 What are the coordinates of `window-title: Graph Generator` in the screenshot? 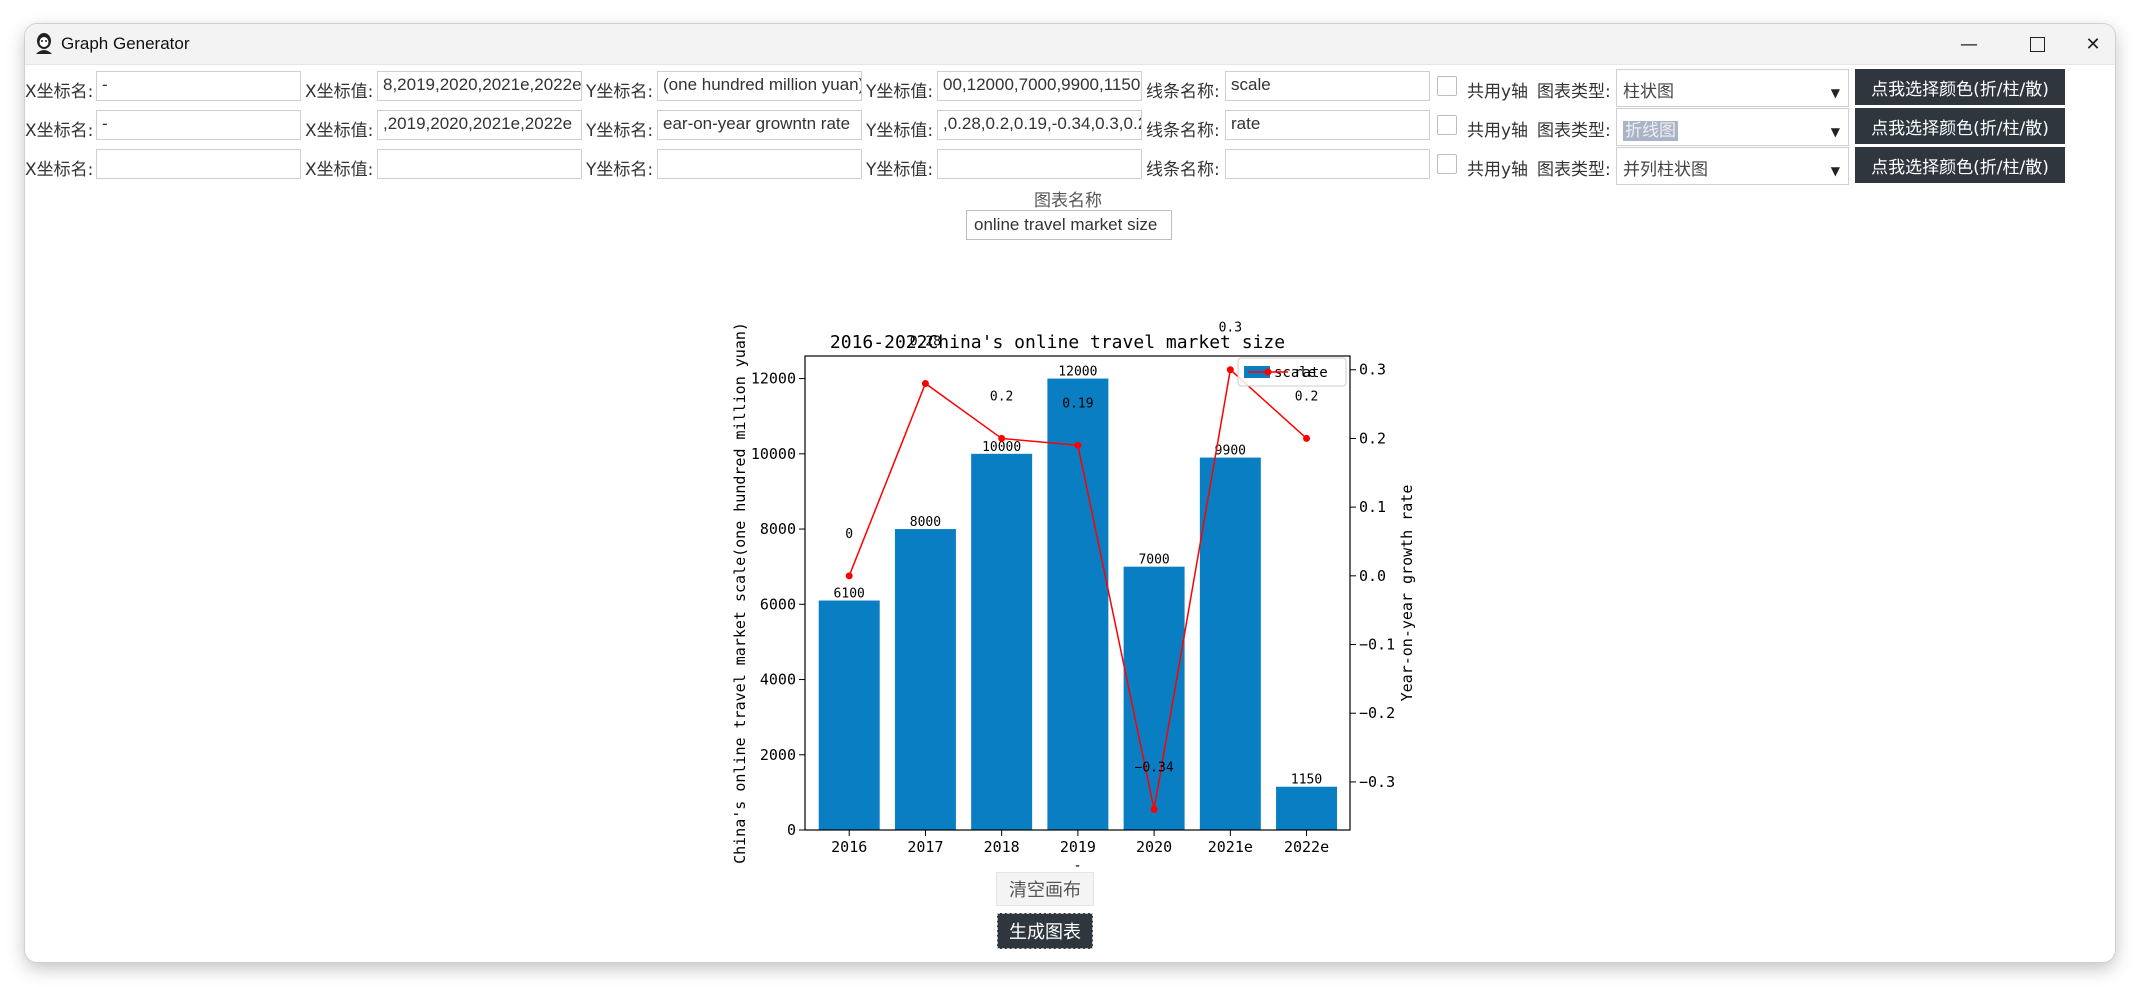 It's located at (125, 43).